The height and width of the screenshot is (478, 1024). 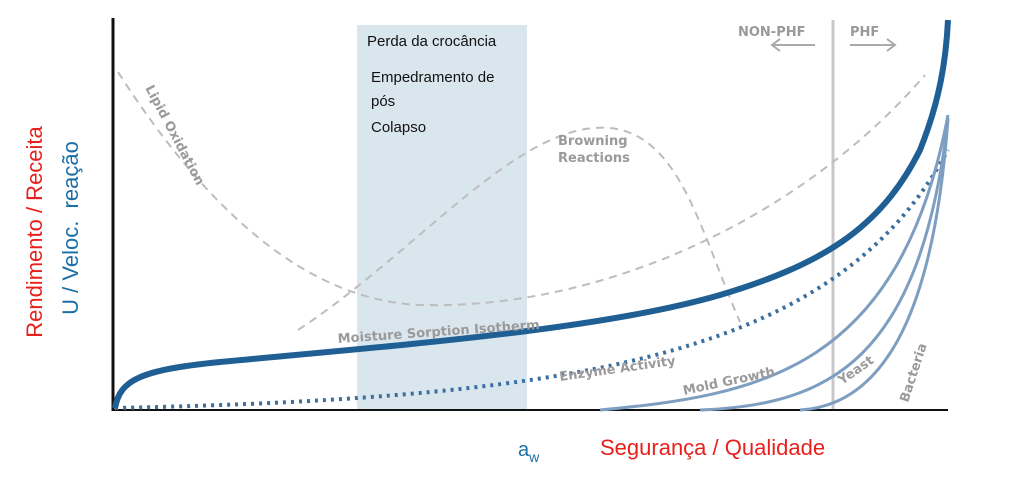 I want to click on x-symbol-base: a, so click(x=524, y=450).